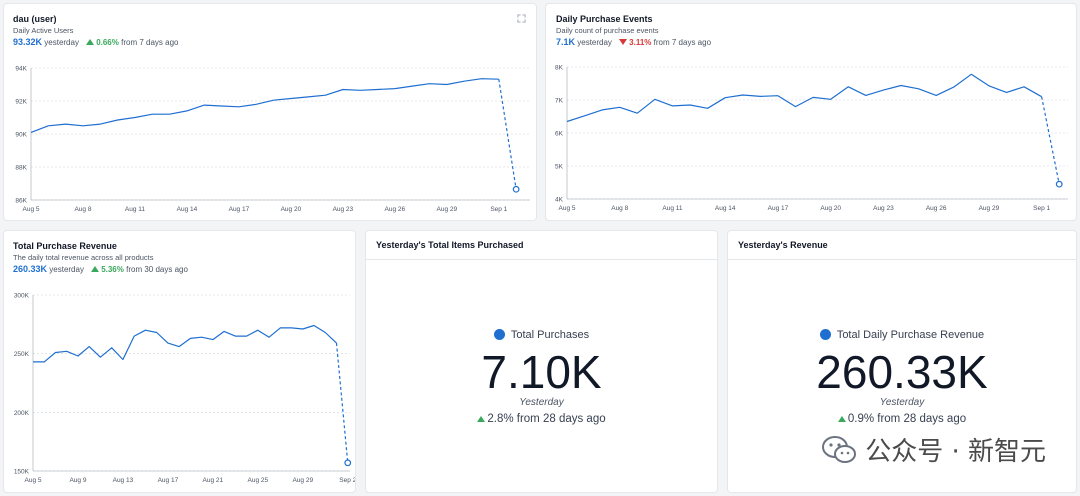 The height and width of the screenshot is (496, 1080). What do you see at coordinates (22, 296) in the screenshot?
I see `y-tick-label: 300K` at bounding box center [22, 296].